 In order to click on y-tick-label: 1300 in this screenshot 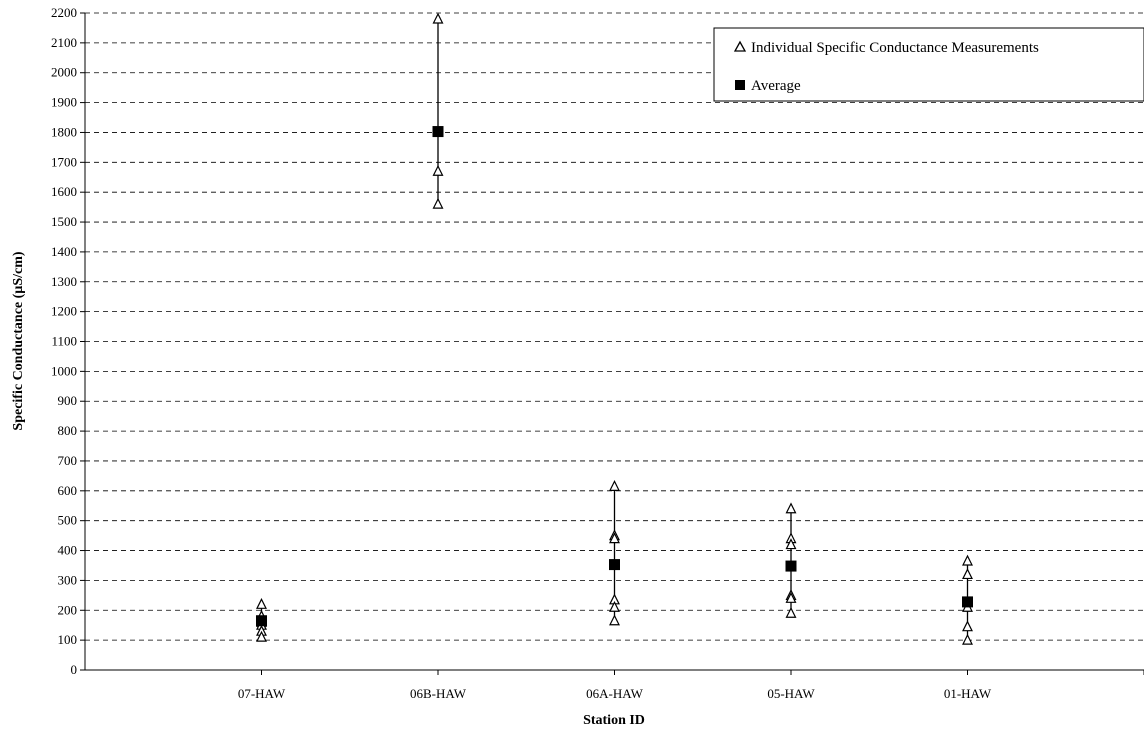, I will do `click(64, 281)`.